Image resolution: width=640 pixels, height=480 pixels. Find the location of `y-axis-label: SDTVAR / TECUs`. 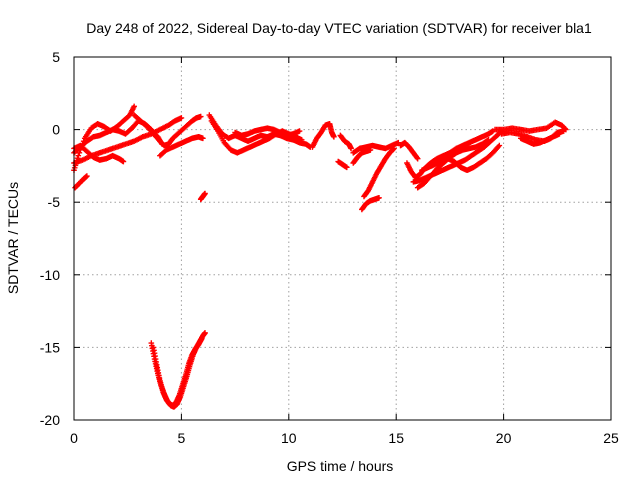

y-axis-label: SDTVAR / TECUs is located at coordinates (13, 238).